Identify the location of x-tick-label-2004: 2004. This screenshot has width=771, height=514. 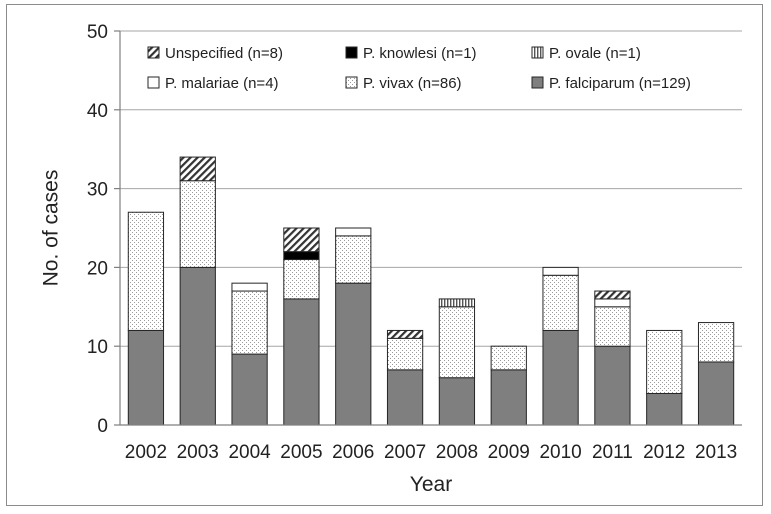
(249, 452).